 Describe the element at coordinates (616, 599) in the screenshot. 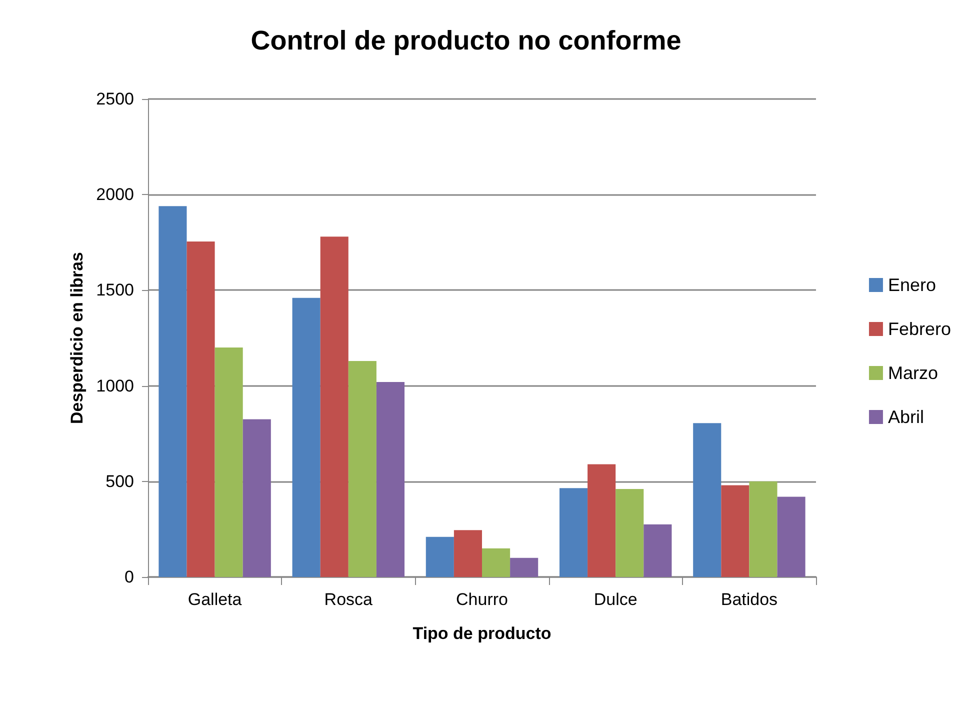

I see `x-tick-label: Dulce` at that location.